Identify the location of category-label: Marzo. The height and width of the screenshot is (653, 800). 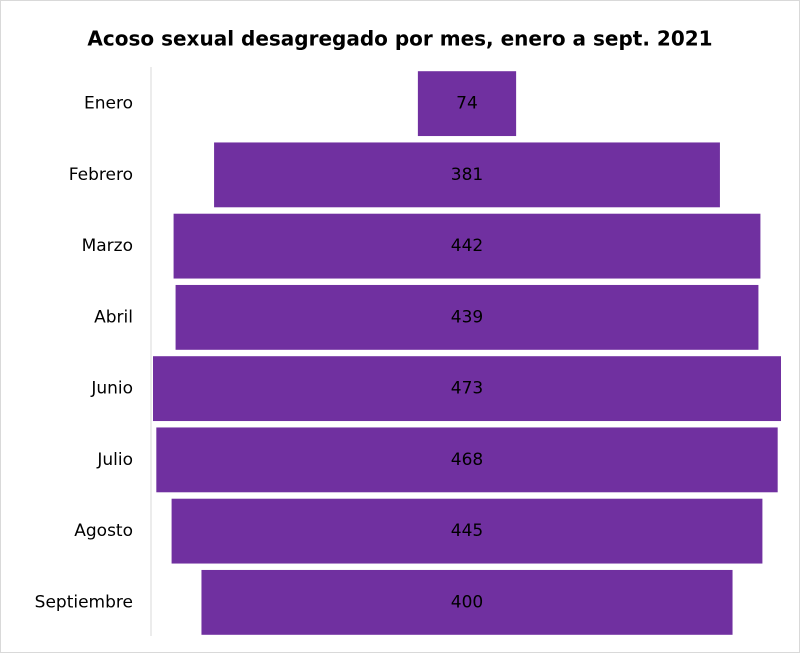
(107, 246).